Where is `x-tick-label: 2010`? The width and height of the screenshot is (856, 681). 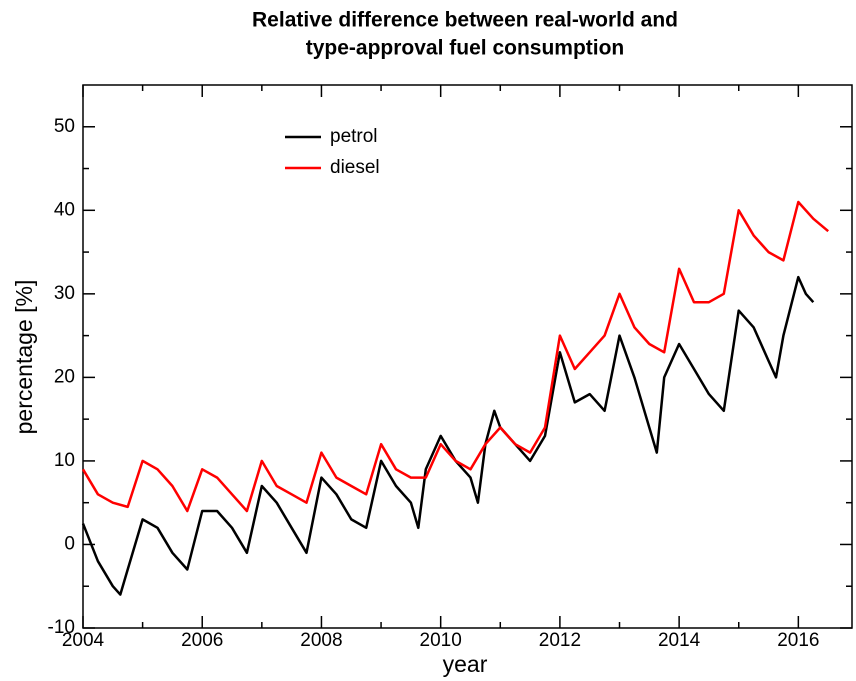 x-tick-label: 2010 is located at coordinates (441, 640).